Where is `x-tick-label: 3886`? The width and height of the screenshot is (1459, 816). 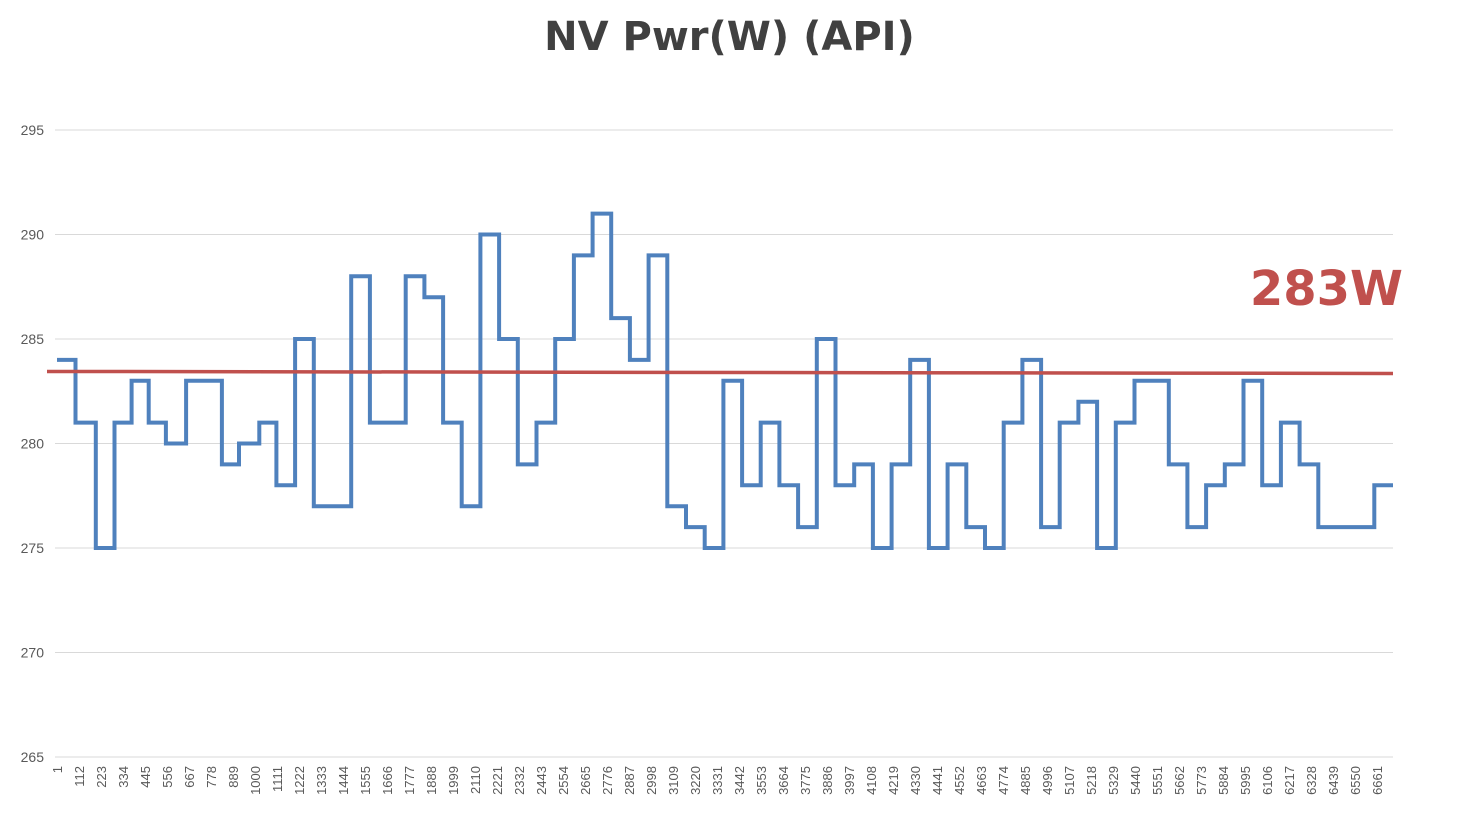
x-tick-label: 3886 is located at coordinates (827, 780).